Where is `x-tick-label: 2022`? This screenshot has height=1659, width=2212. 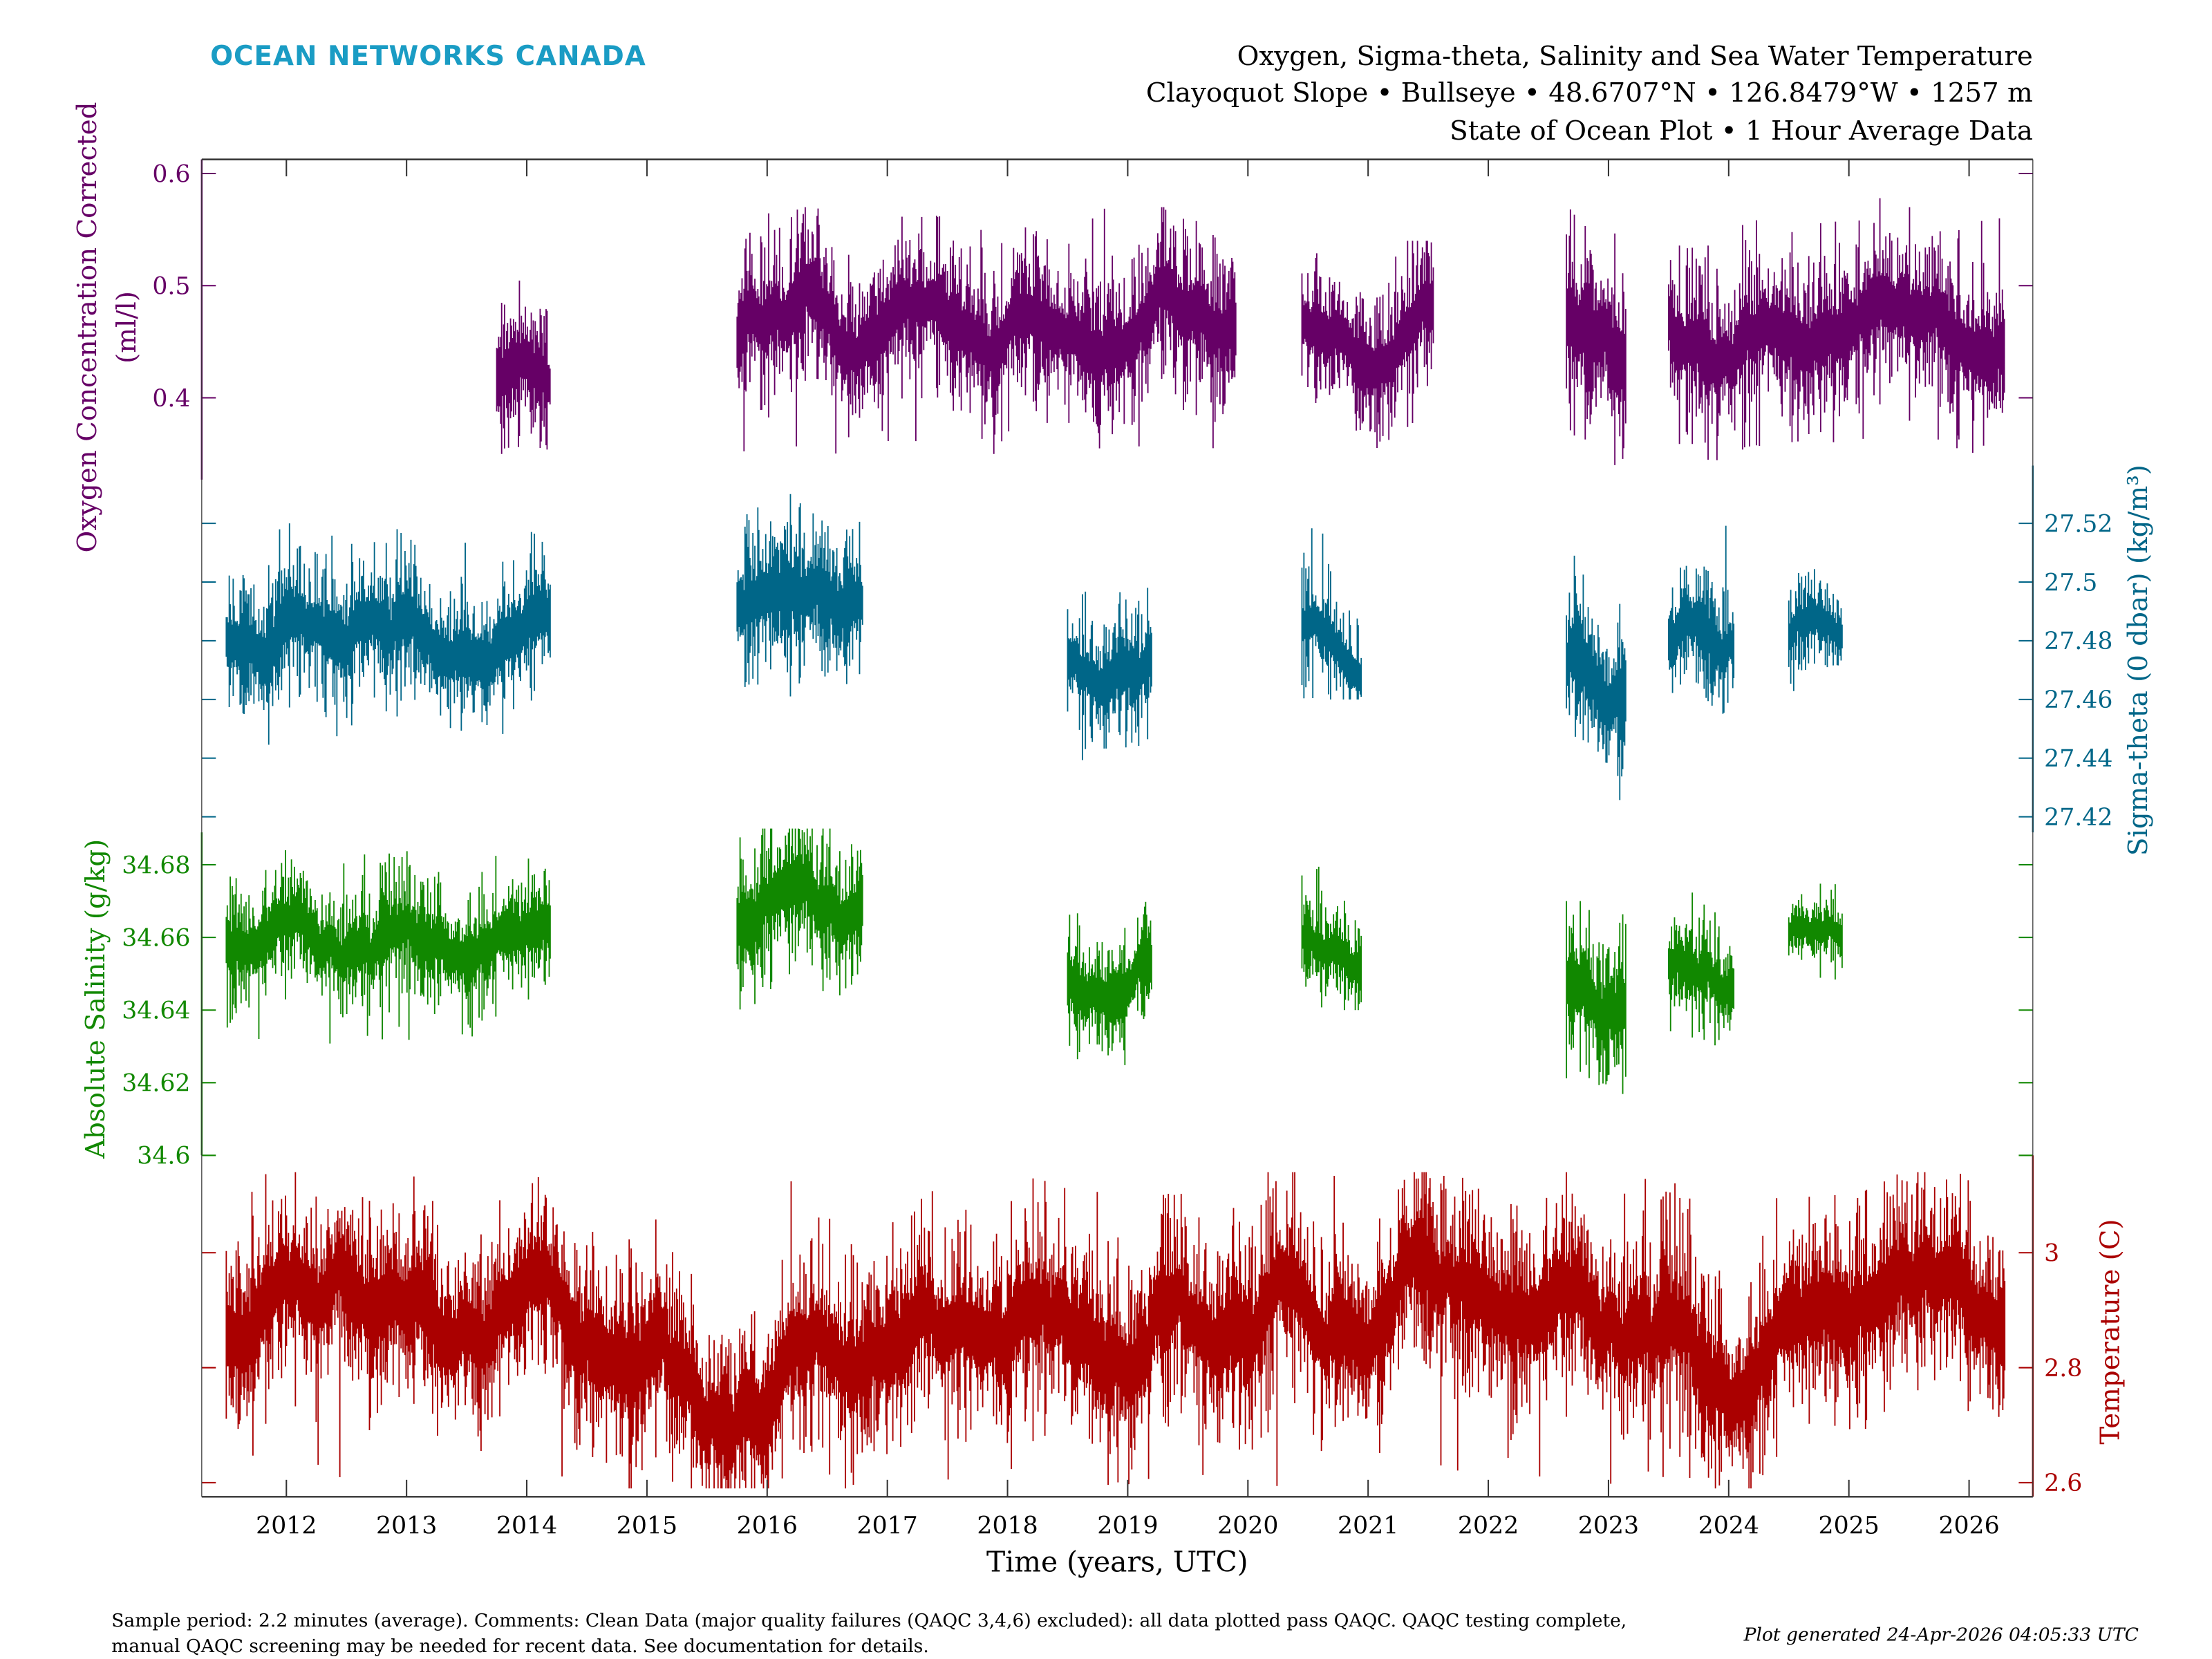 x-tick-label: 2022 is located at coordinates (1488, 1525).